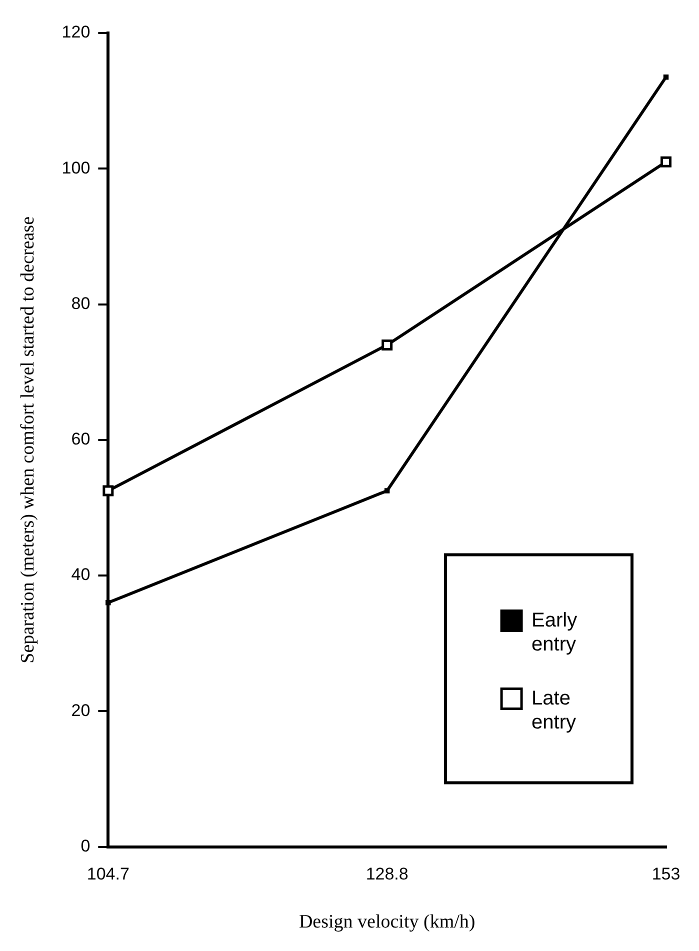 Image resolution: width=699 pixels, height=951 pixels. I want to click on y-tick-label: 20, so click(80, 710).